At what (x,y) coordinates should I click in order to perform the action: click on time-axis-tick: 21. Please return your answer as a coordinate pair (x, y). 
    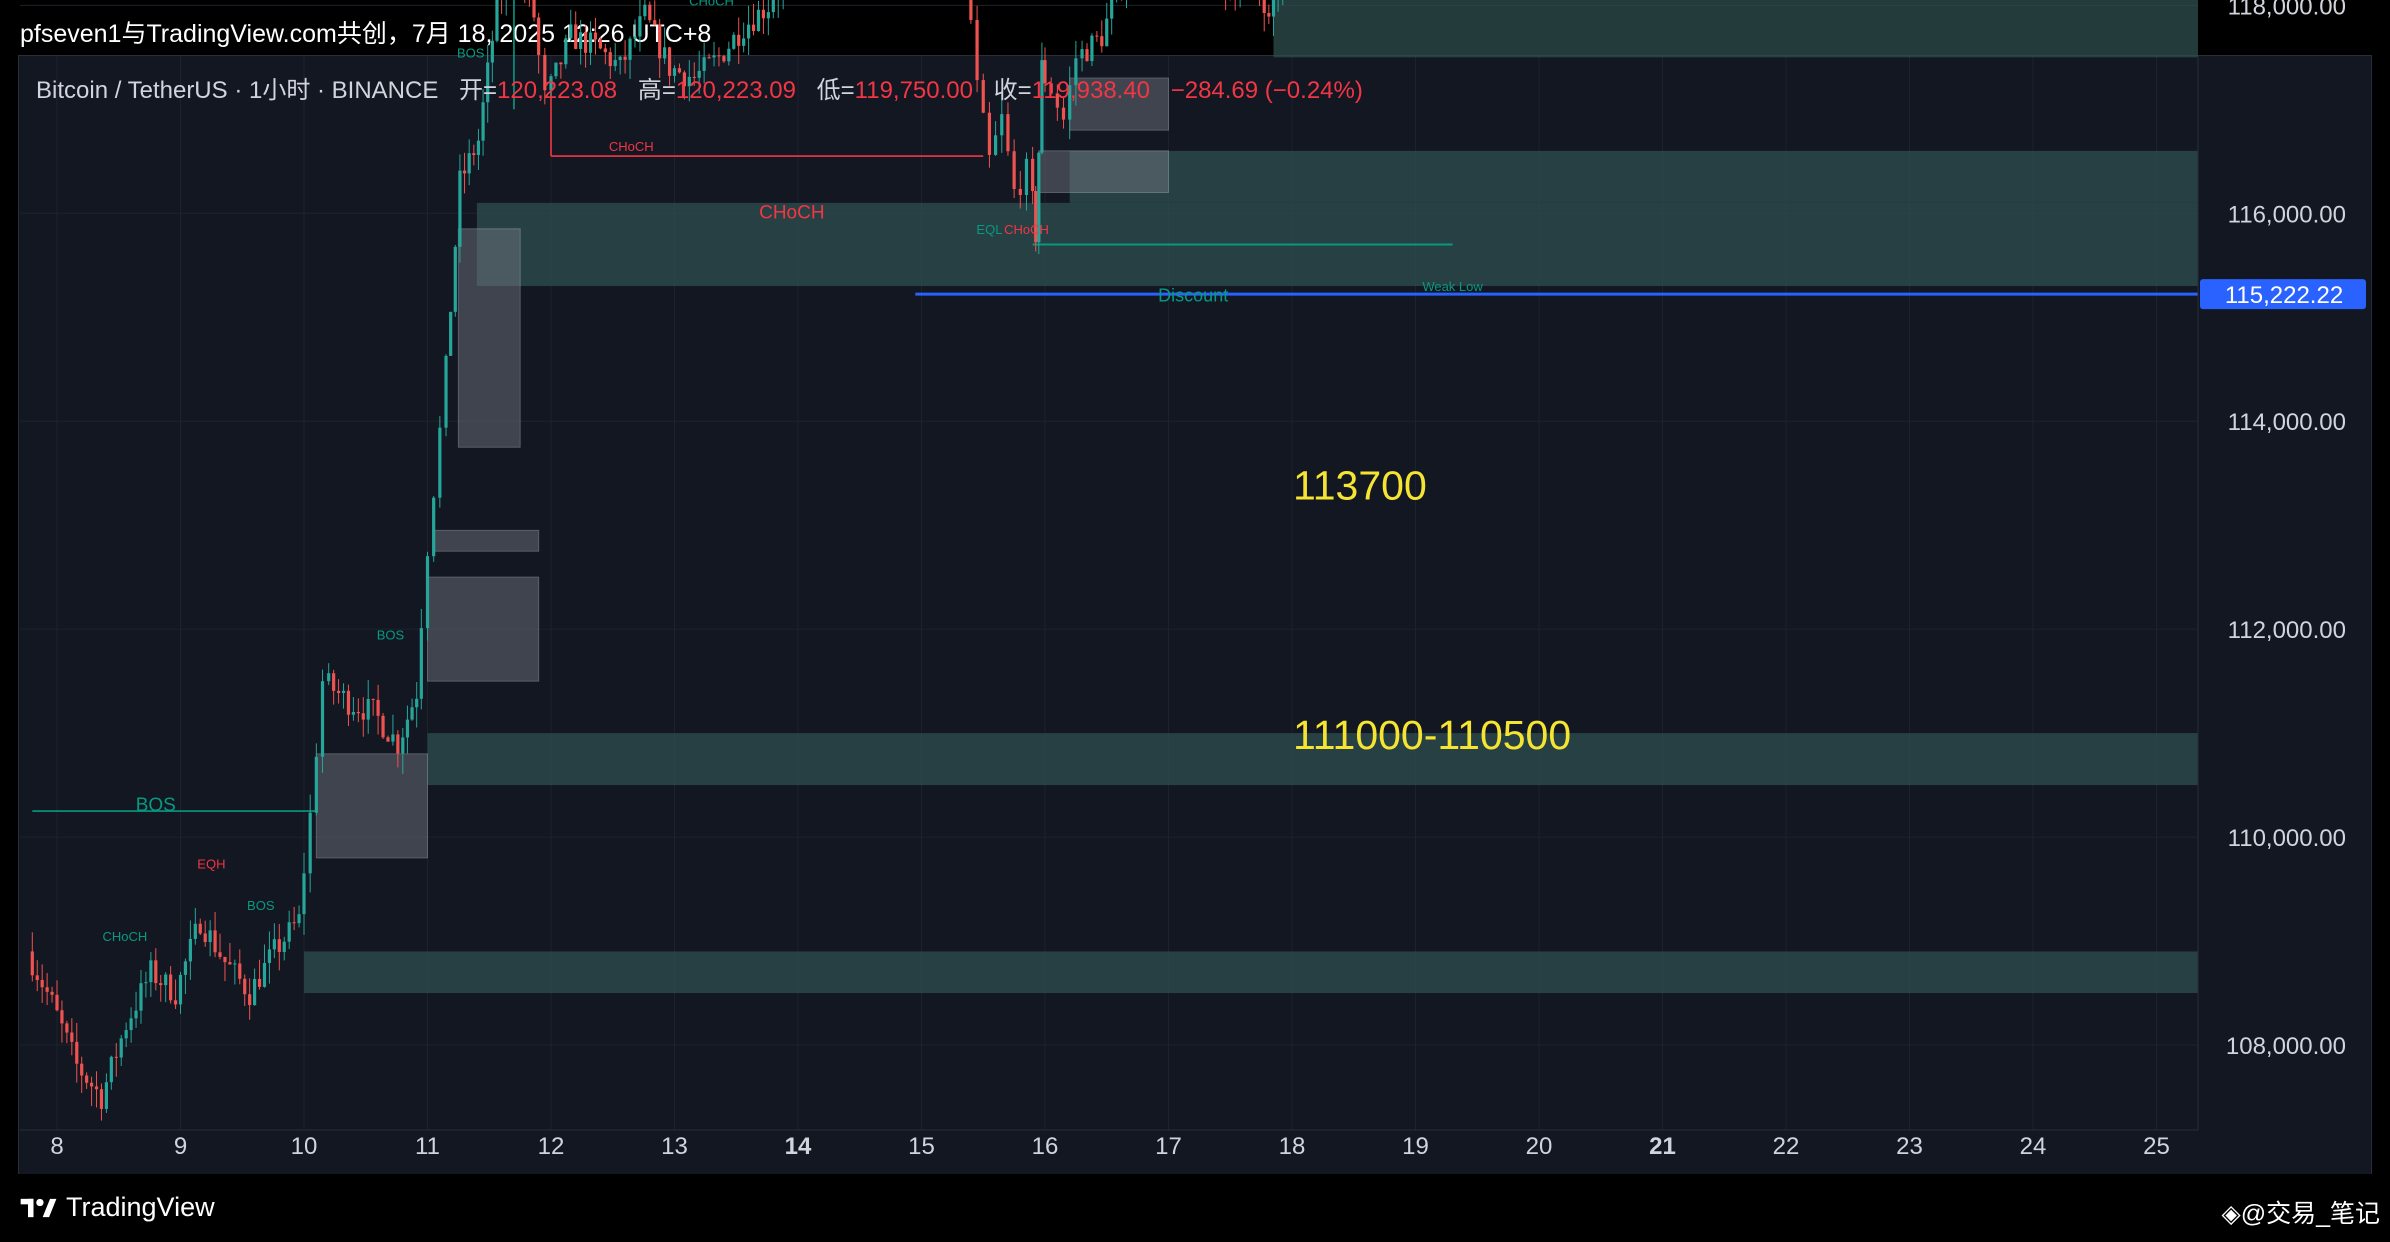
    Looking at the image, I should click on (1662, 1146).